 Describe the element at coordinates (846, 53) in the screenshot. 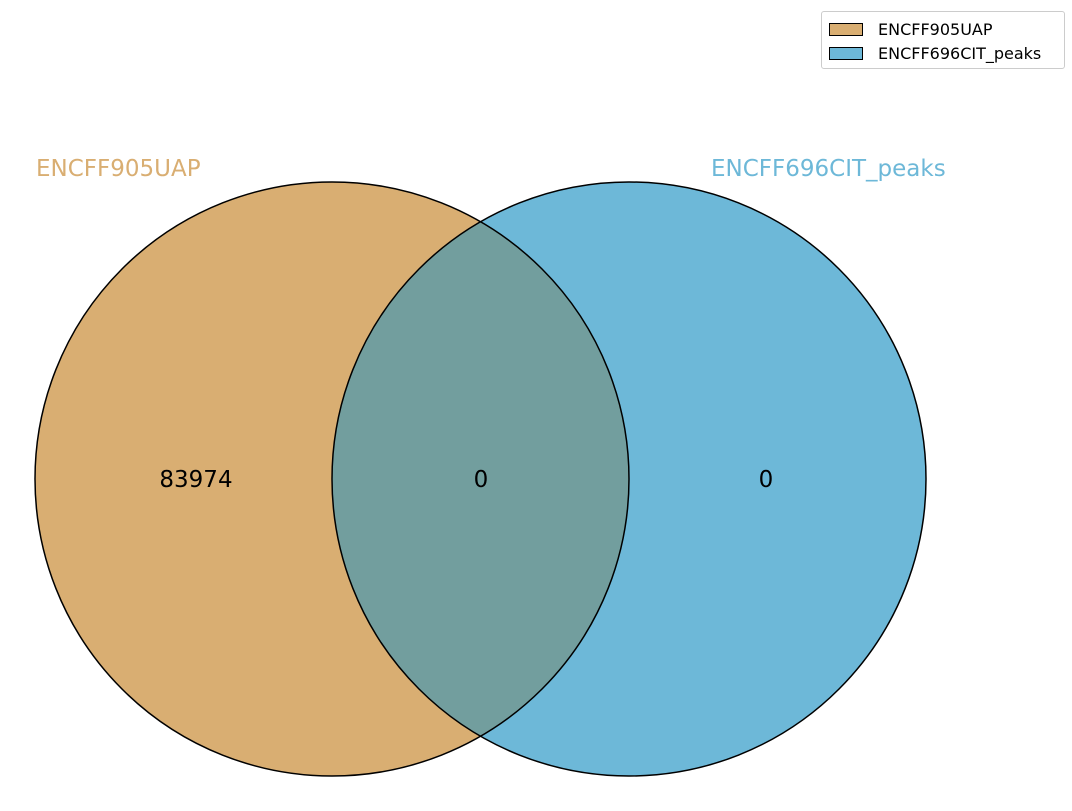

I see `legend-swatch-b` at that location.